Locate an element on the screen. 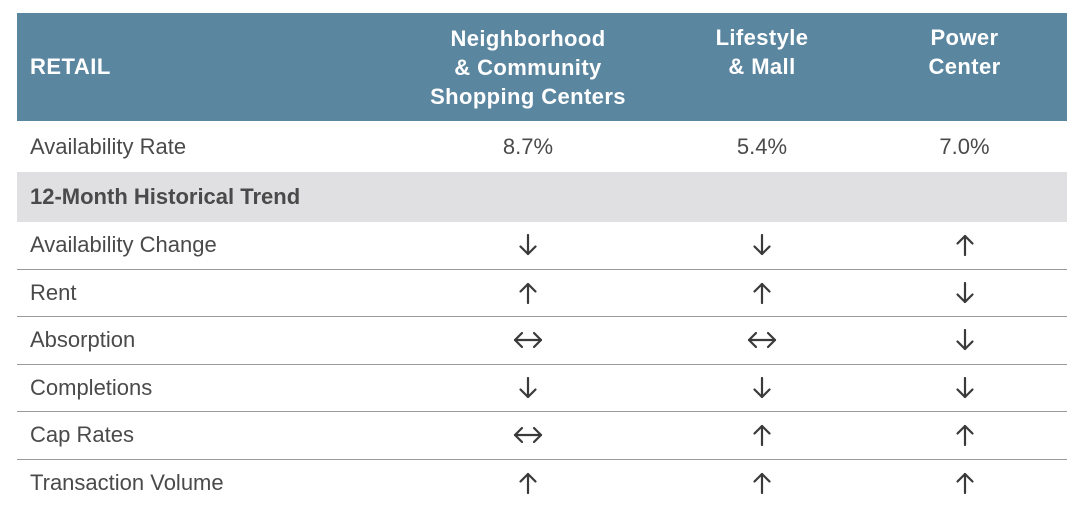 Image resolution: width=1078 pixels, height=529 pixels. availability-value: 7.0% is located at coordinates (964, 146).